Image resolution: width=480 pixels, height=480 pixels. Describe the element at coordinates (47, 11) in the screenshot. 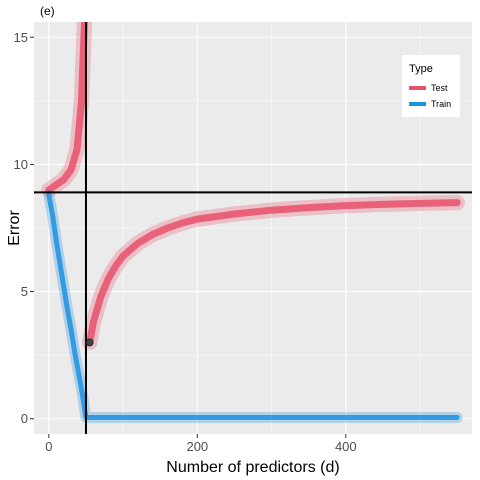

I see `panel-tag: (e)` at that location.